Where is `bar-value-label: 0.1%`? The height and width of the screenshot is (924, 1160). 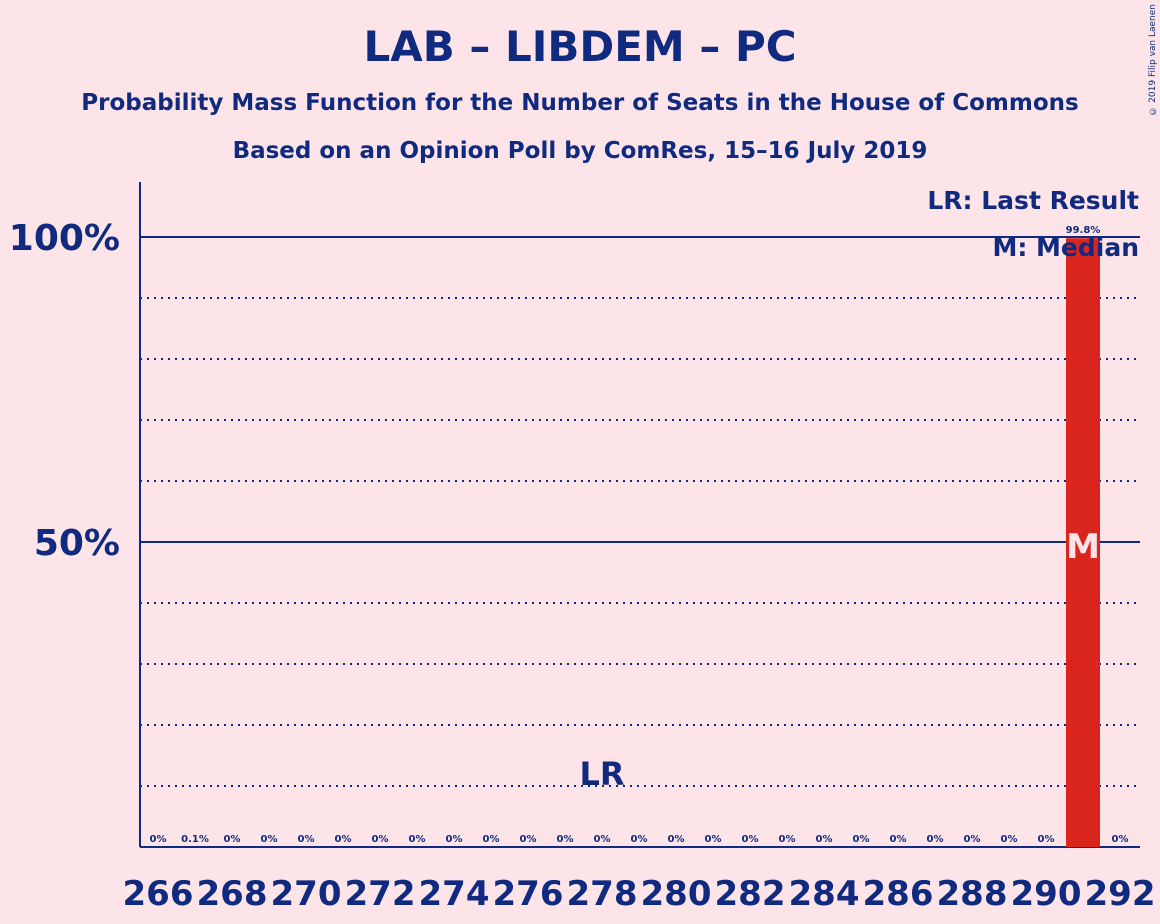
bar-value-label: 0.1% is located at coordinates (195, 839).